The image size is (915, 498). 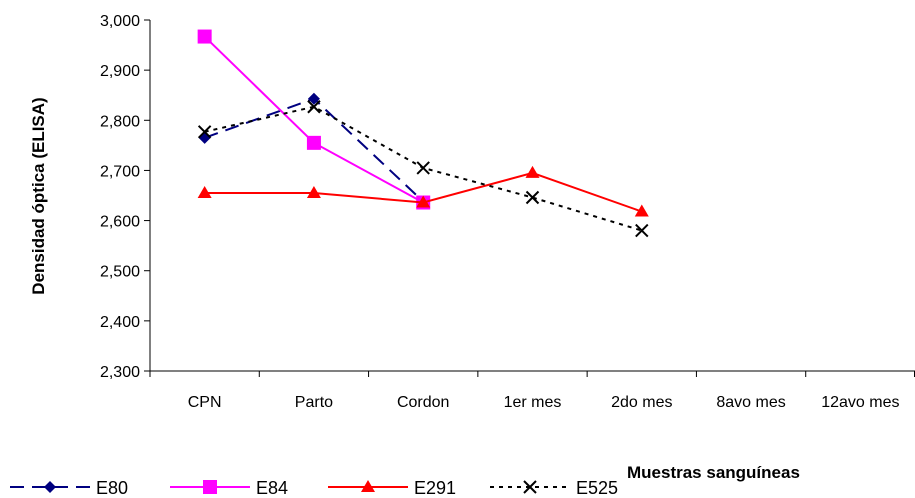 What do you see at coordinates (533, 402) in the screenshot?
I see `x-tick-label: 1er mes` at bounding box center [533, 402].